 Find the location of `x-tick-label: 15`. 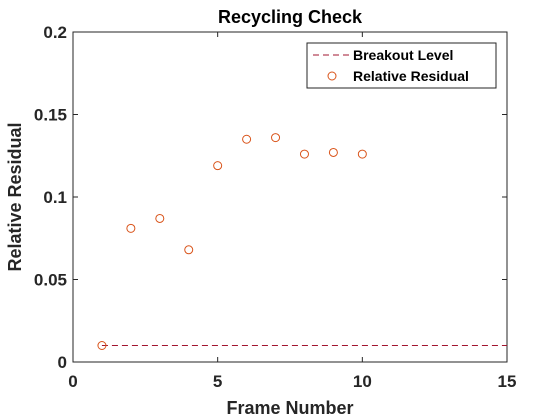

x-tick-label: 15 is located at coordinates (507, 381).